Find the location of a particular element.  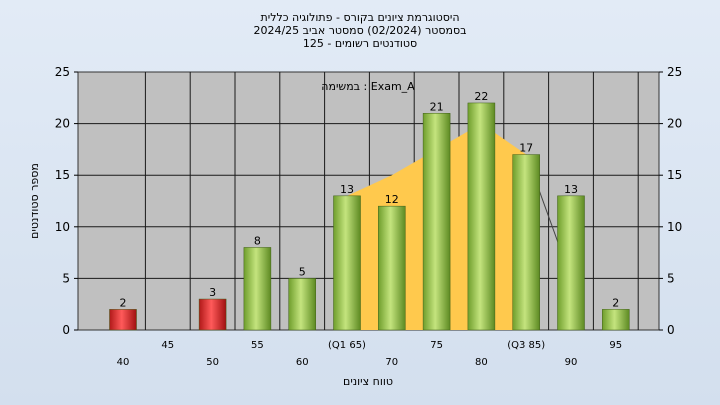

y-tick-right-20: 20 is located at coordinates (674, 124).